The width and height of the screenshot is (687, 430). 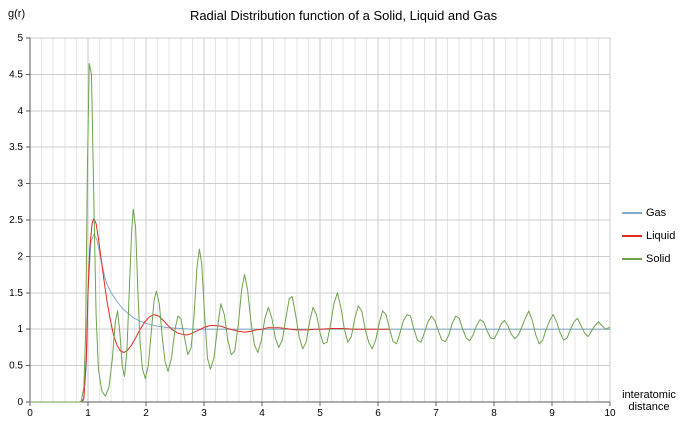 I want to click on liquid-line-swatch, so click(x=632, y=235).